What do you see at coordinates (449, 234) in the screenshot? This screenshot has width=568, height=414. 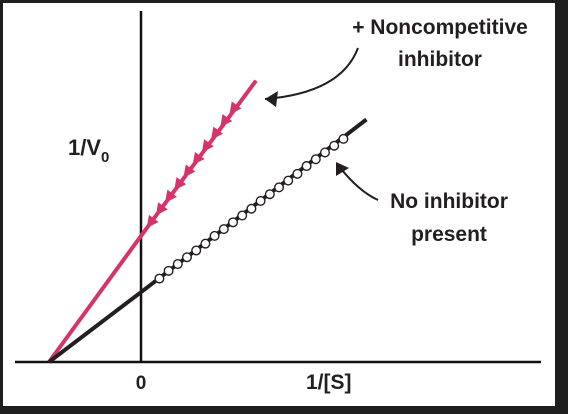 I see `no_inhibitor-annotation-text: present` at bounding box center [449, 234].